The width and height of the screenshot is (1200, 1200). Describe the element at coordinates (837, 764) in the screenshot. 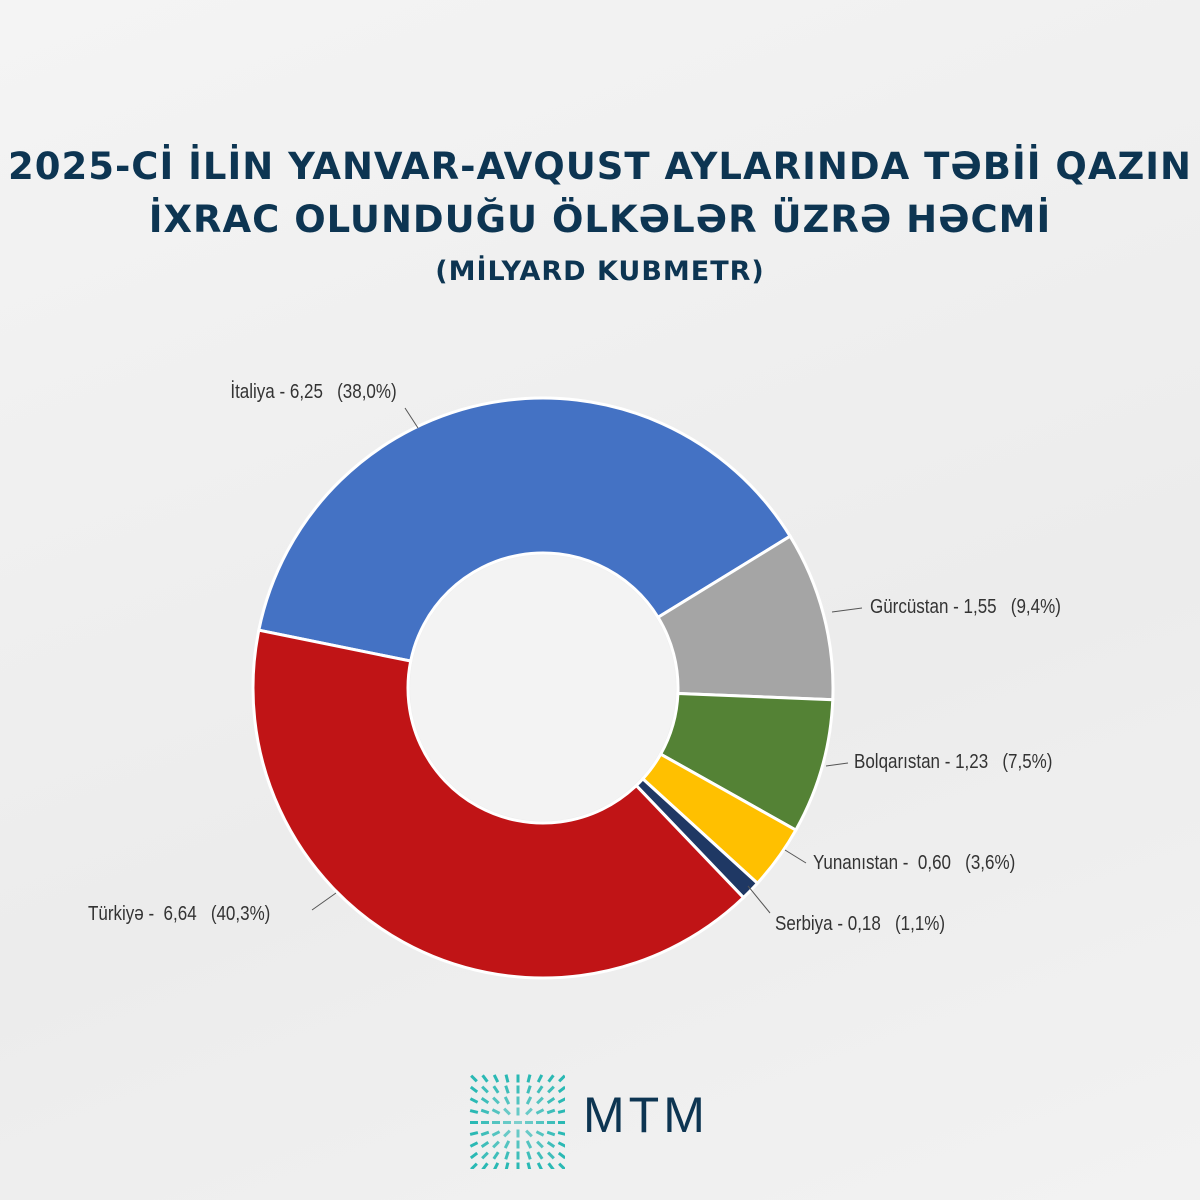

I see `leader-line-bolqaristan` at that location.